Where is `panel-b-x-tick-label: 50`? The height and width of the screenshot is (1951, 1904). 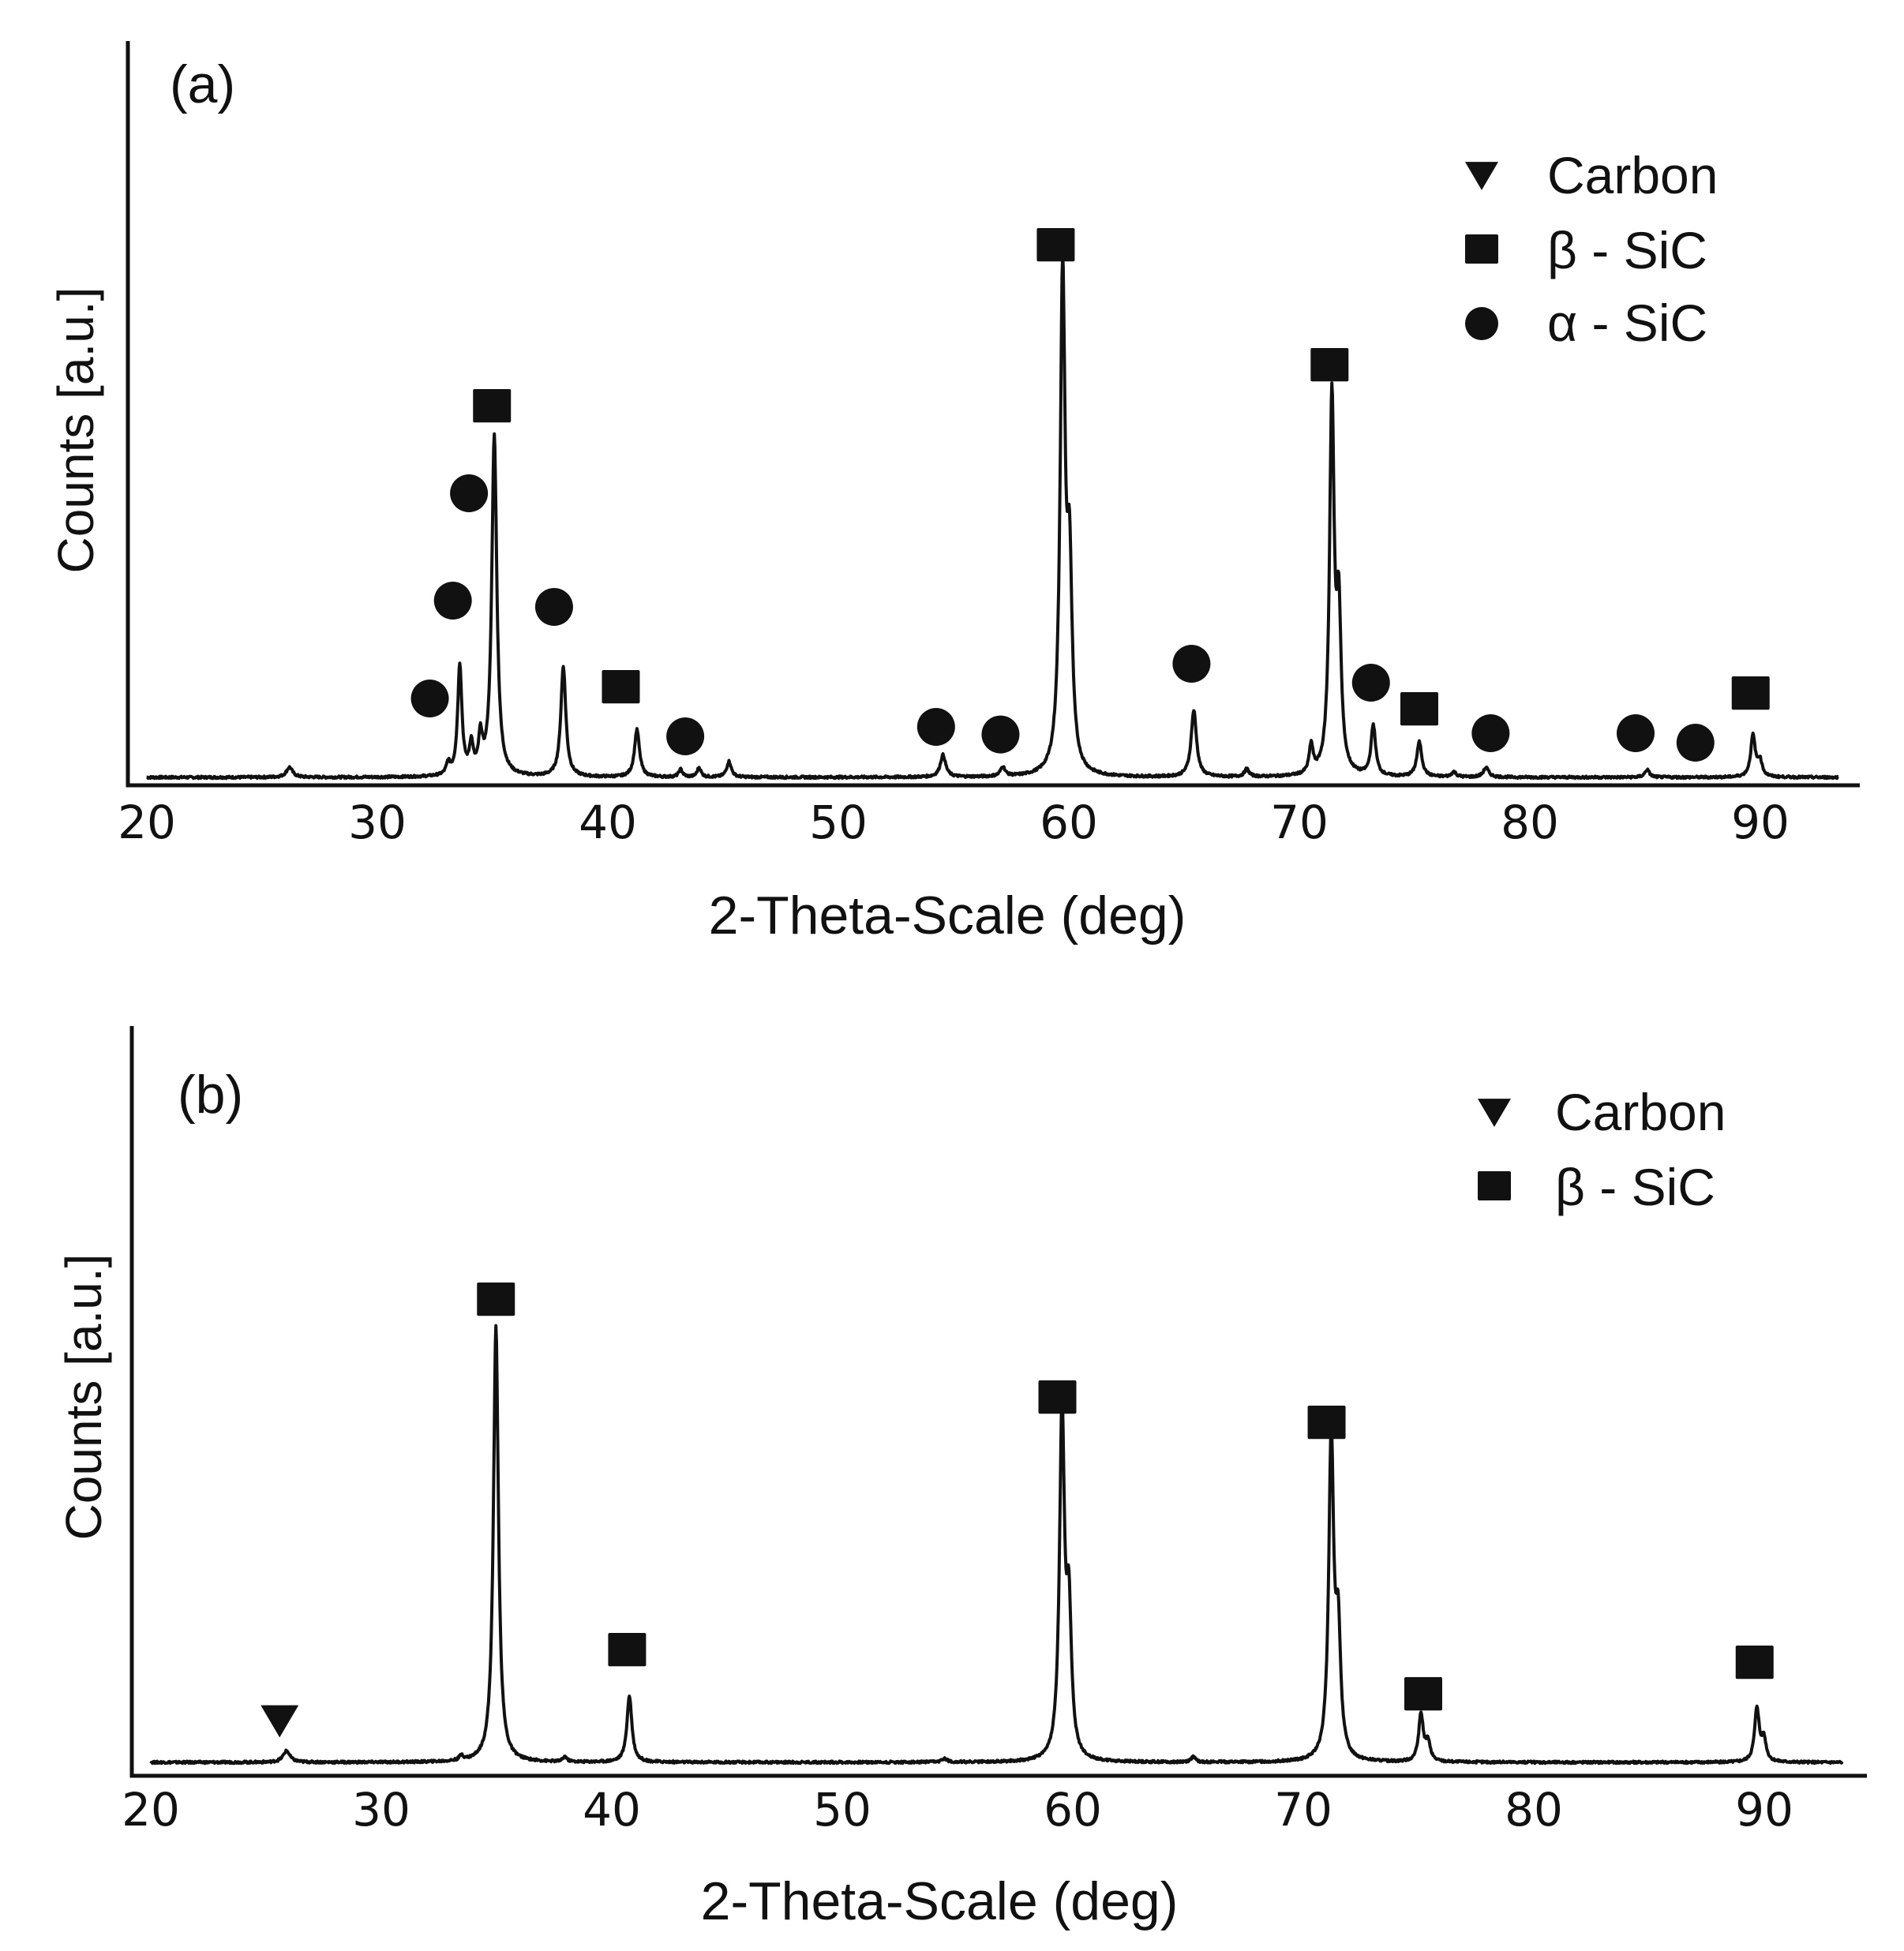 panel-b-x-tick-label: 50 is located at coordinates (842, 1810).